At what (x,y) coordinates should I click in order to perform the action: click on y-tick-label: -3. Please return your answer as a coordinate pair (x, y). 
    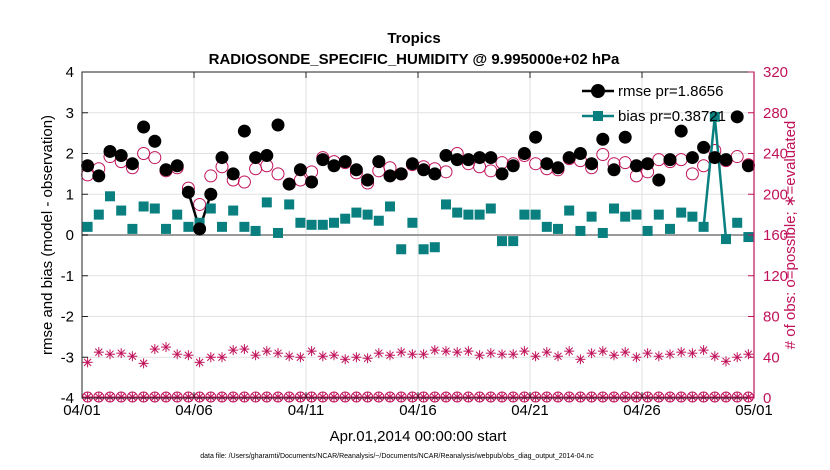
    Looking at the image, I should click on (67, 357).